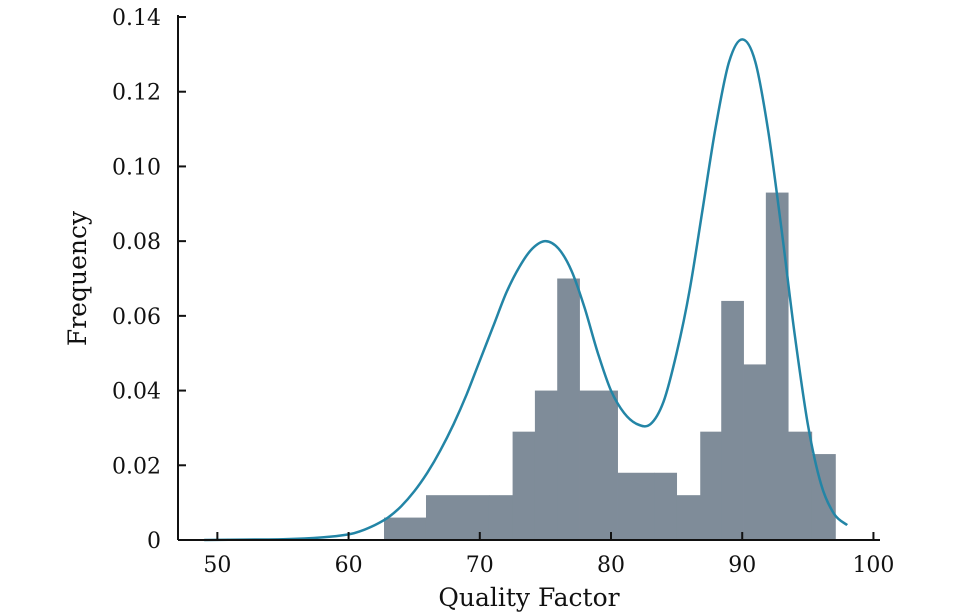  Describe the element at coordinates (873, 565) in the screenshot. I see `x-tick-label: 100` at that location.